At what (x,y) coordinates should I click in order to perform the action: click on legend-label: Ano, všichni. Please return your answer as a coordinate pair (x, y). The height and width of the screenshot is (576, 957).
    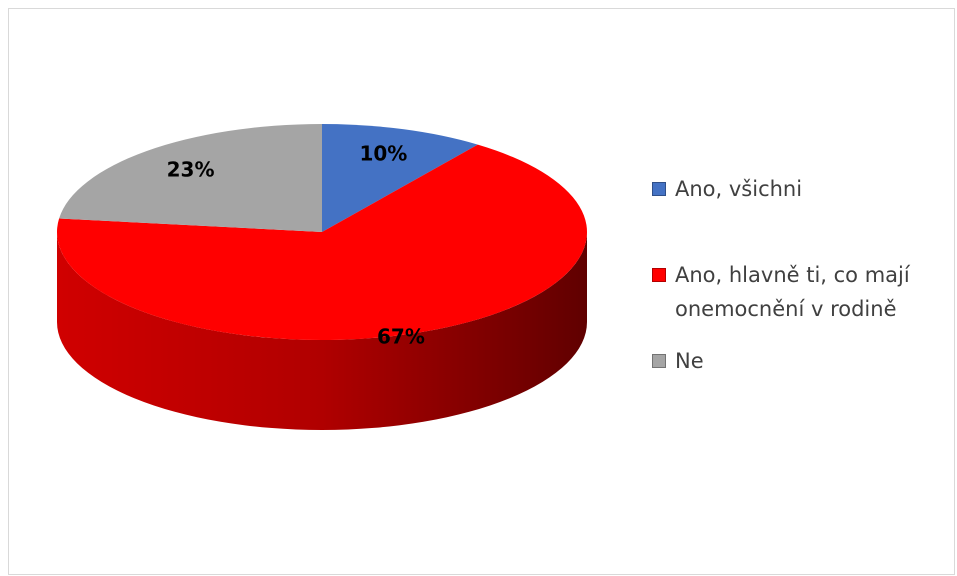
    Looking at the image, I should click on (739, 189).